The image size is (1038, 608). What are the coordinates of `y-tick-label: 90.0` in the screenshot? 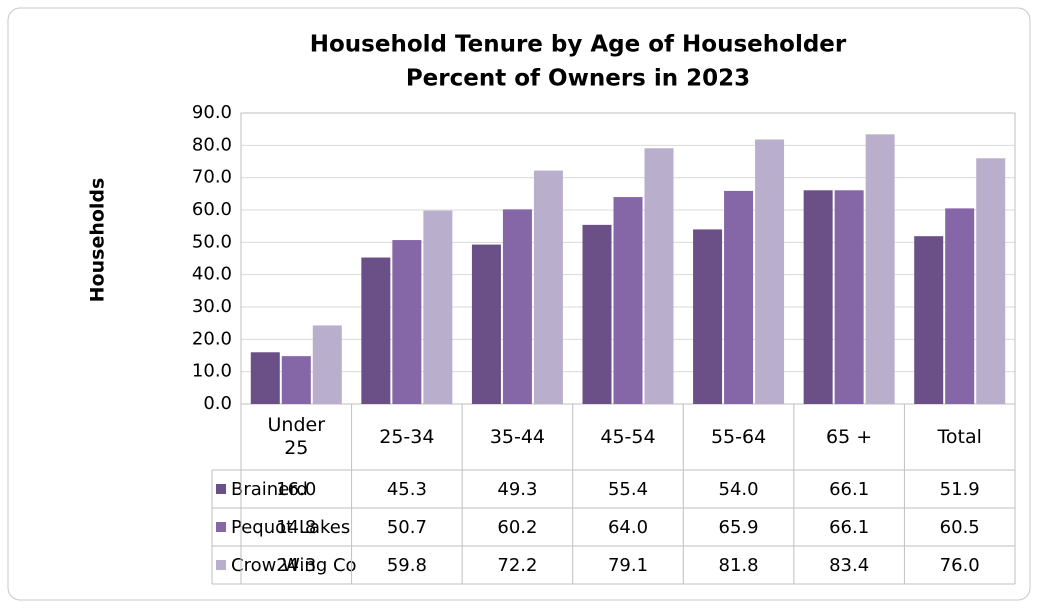 It's located at (212, 112).